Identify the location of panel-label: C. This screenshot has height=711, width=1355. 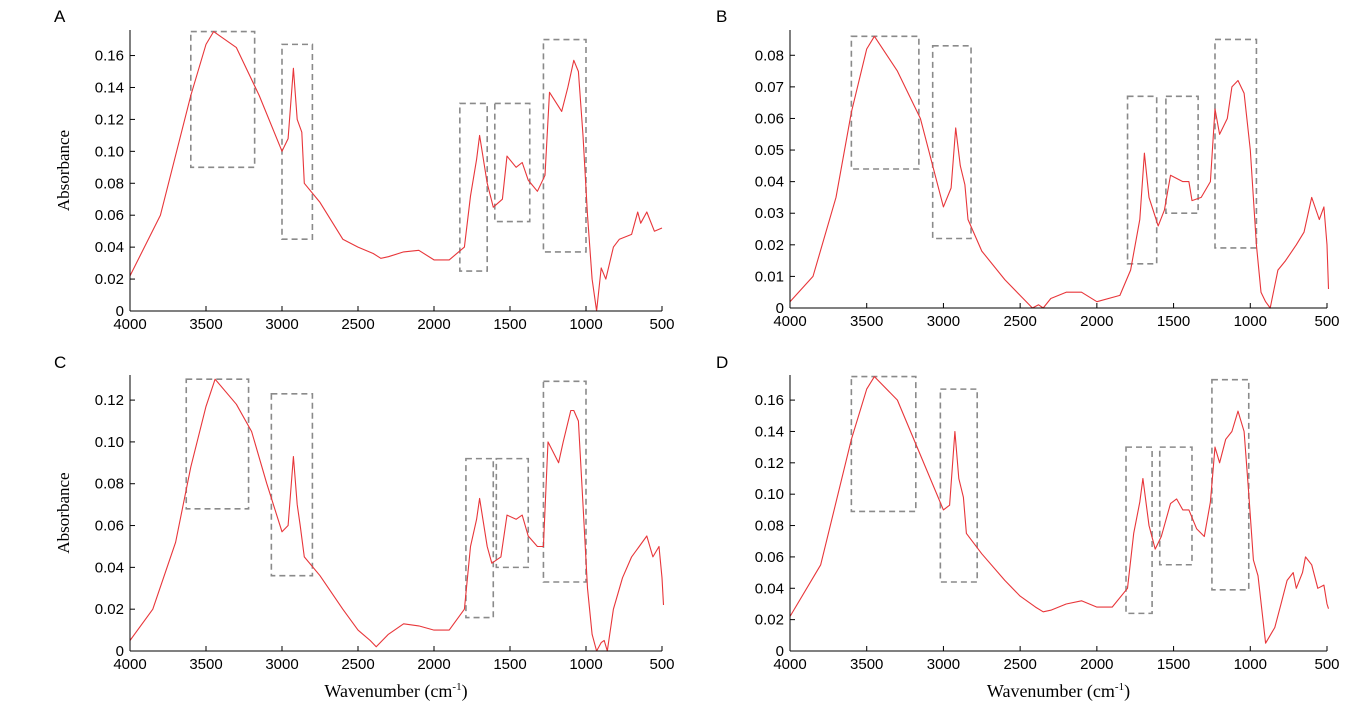
(60, 362).